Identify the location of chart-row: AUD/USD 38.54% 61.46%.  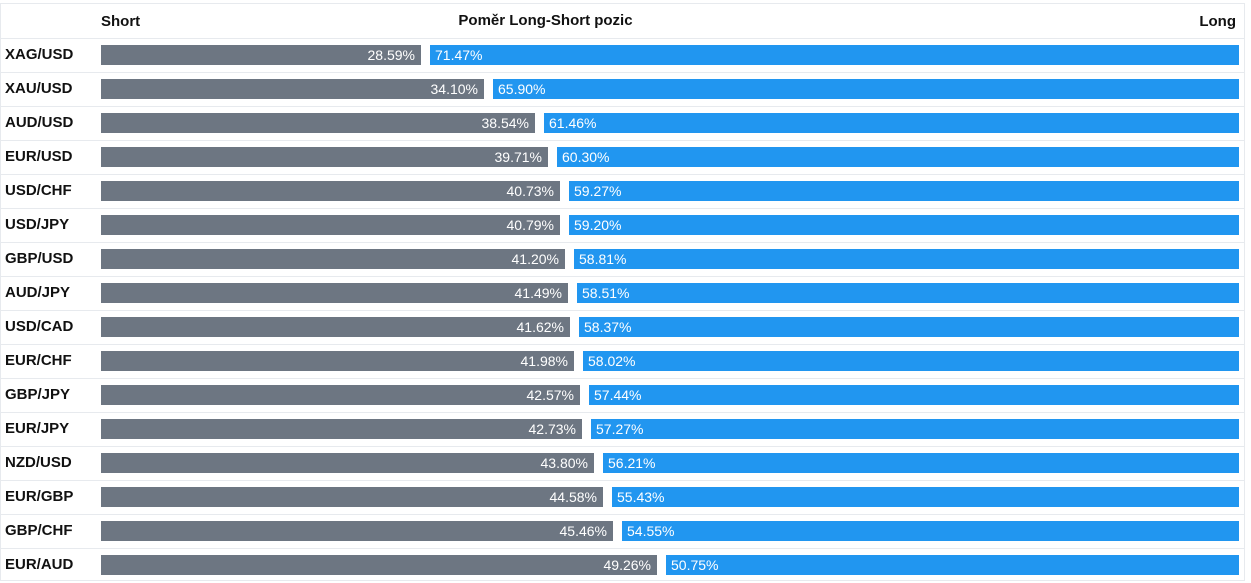
(622, 123).